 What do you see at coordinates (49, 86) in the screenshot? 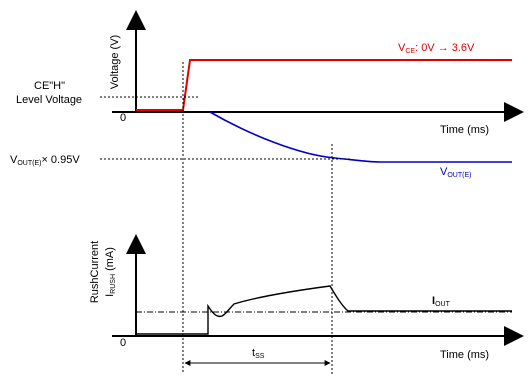
I see `ce-level-label-1: CE"H"` at bounding box center [49, 86].